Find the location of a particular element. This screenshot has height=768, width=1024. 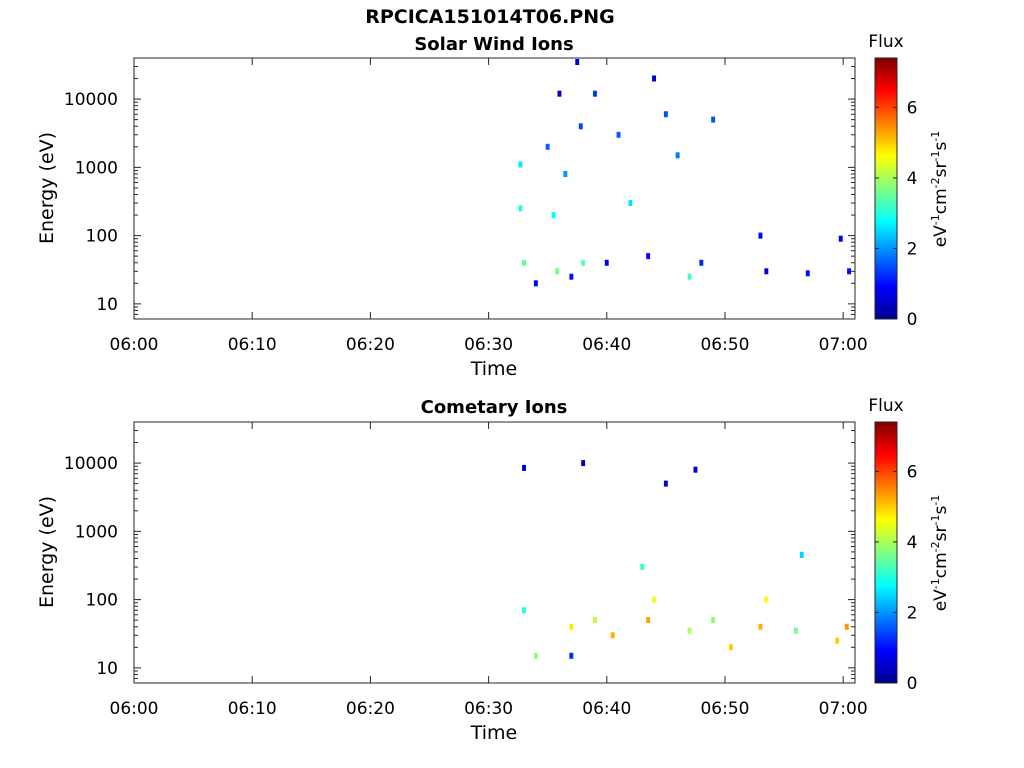

x-tick-label: 06:20 is located at coordinates (370, 709).